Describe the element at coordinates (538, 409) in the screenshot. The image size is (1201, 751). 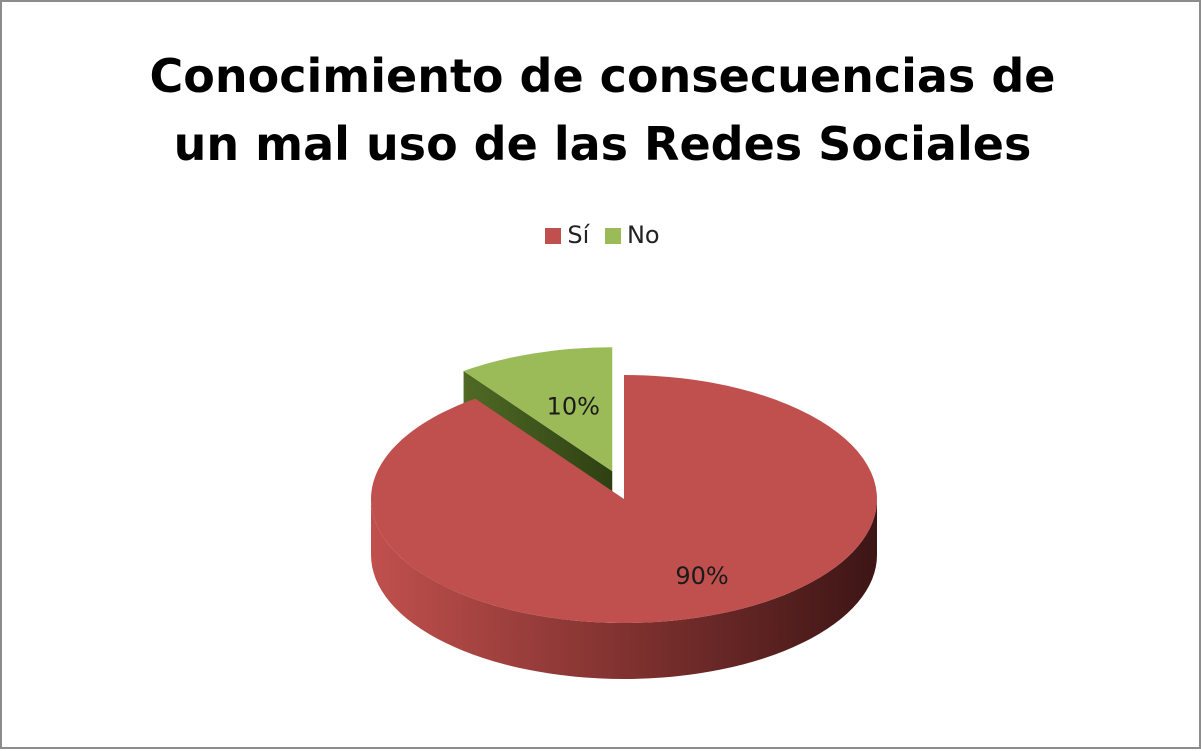
I see `pie-slice-no` at that location.